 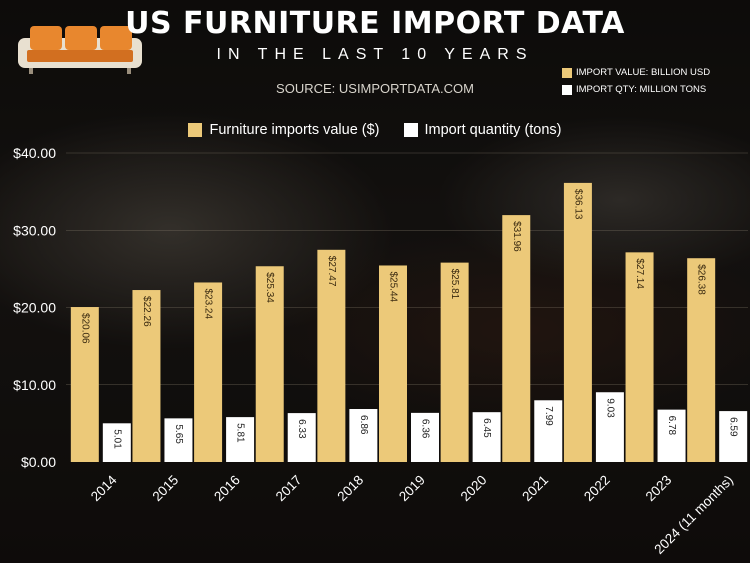 What do you see at coordinates (331, 271) in the screenshot?
I see `value-data-label: $27.47` at bounding box center [331, 271].